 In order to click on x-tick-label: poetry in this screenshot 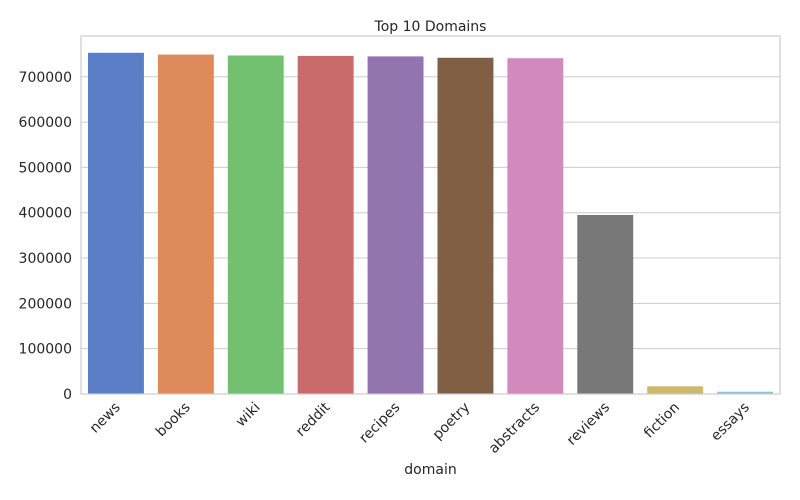, I will do `click(452, 422)`.